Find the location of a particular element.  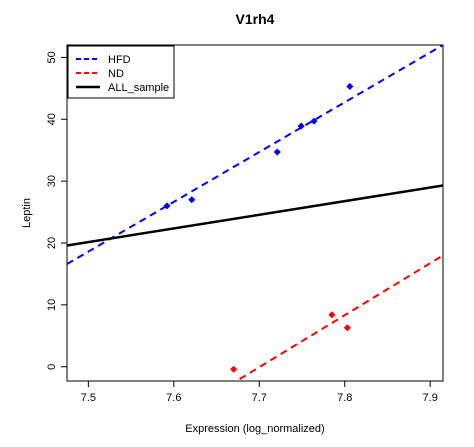

chart-title: V1rh4 is located at coordinates (255, 19).